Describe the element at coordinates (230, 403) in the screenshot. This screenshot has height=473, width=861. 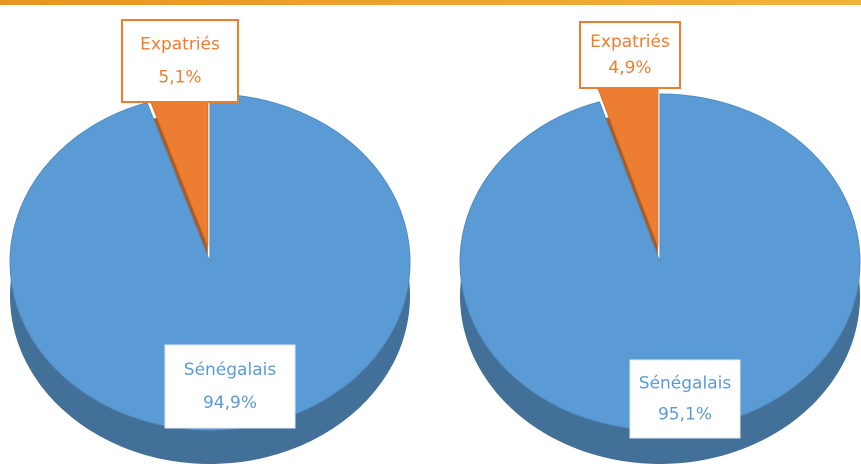
I see `value-label: 94,9%` at that location.